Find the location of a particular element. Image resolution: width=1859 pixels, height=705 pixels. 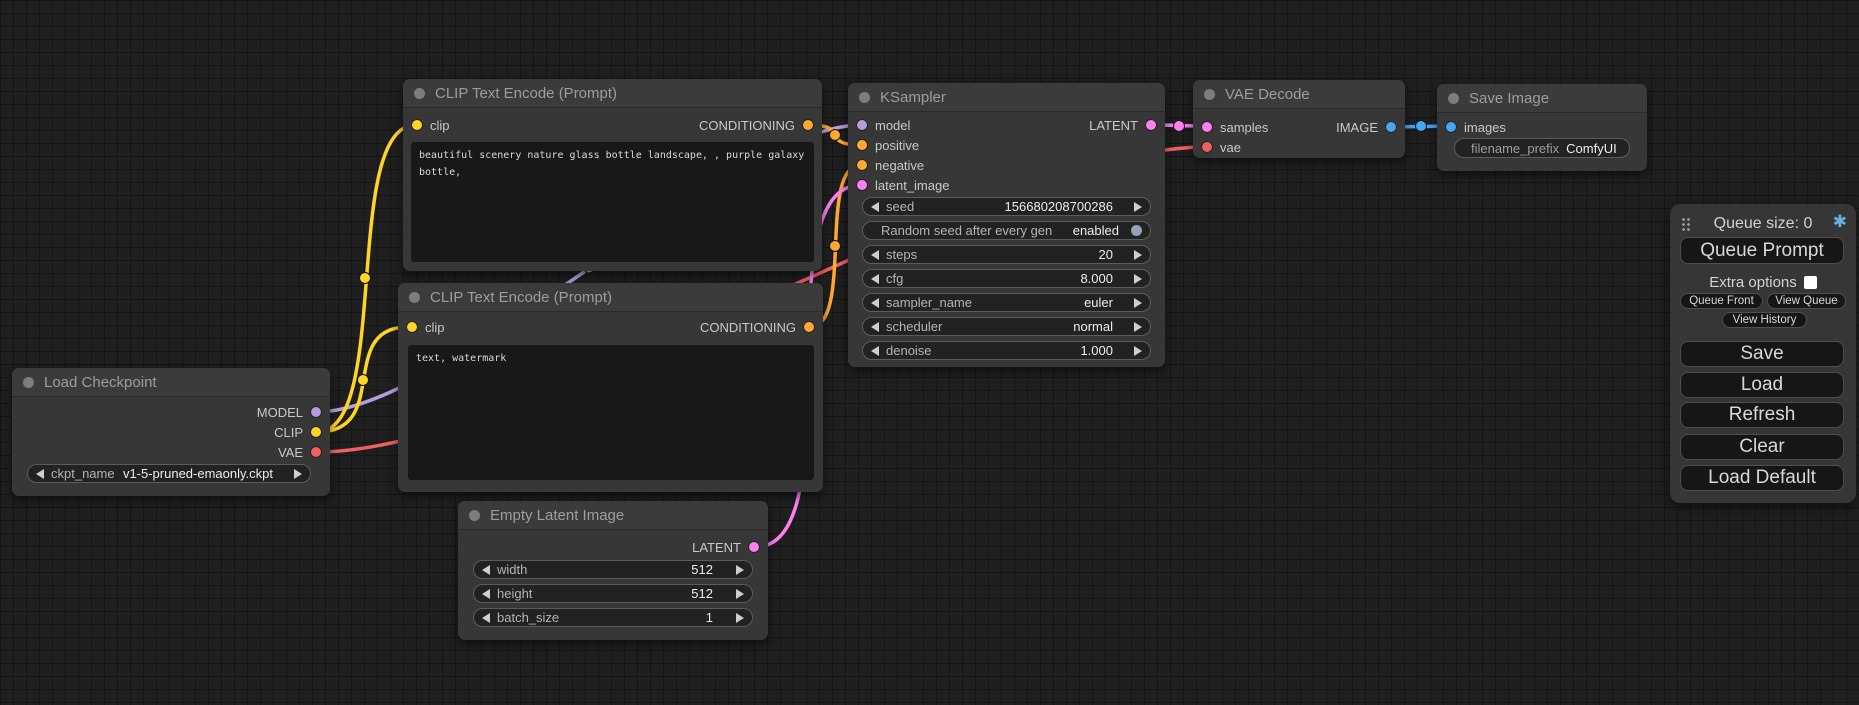

steps-widget: steps 20 is located at coordinates (1006, 254).